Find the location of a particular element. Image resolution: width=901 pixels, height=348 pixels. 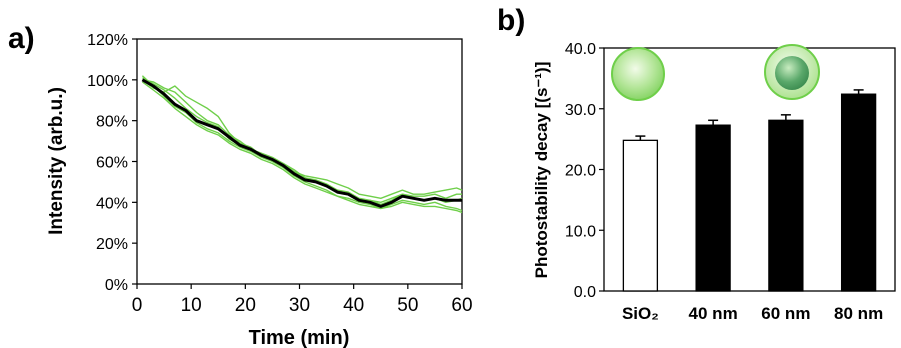

panel-b-label: b) is located at coordinates (511, 20).